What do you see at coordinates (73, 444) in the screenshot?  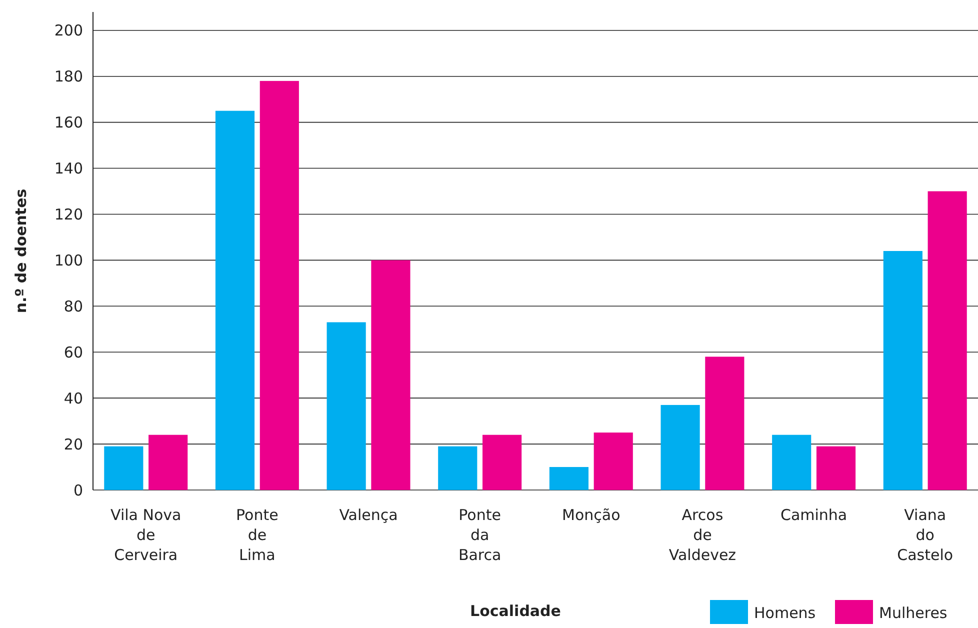 I see `y-tick-label: 20` at bounding box center [73, 444].